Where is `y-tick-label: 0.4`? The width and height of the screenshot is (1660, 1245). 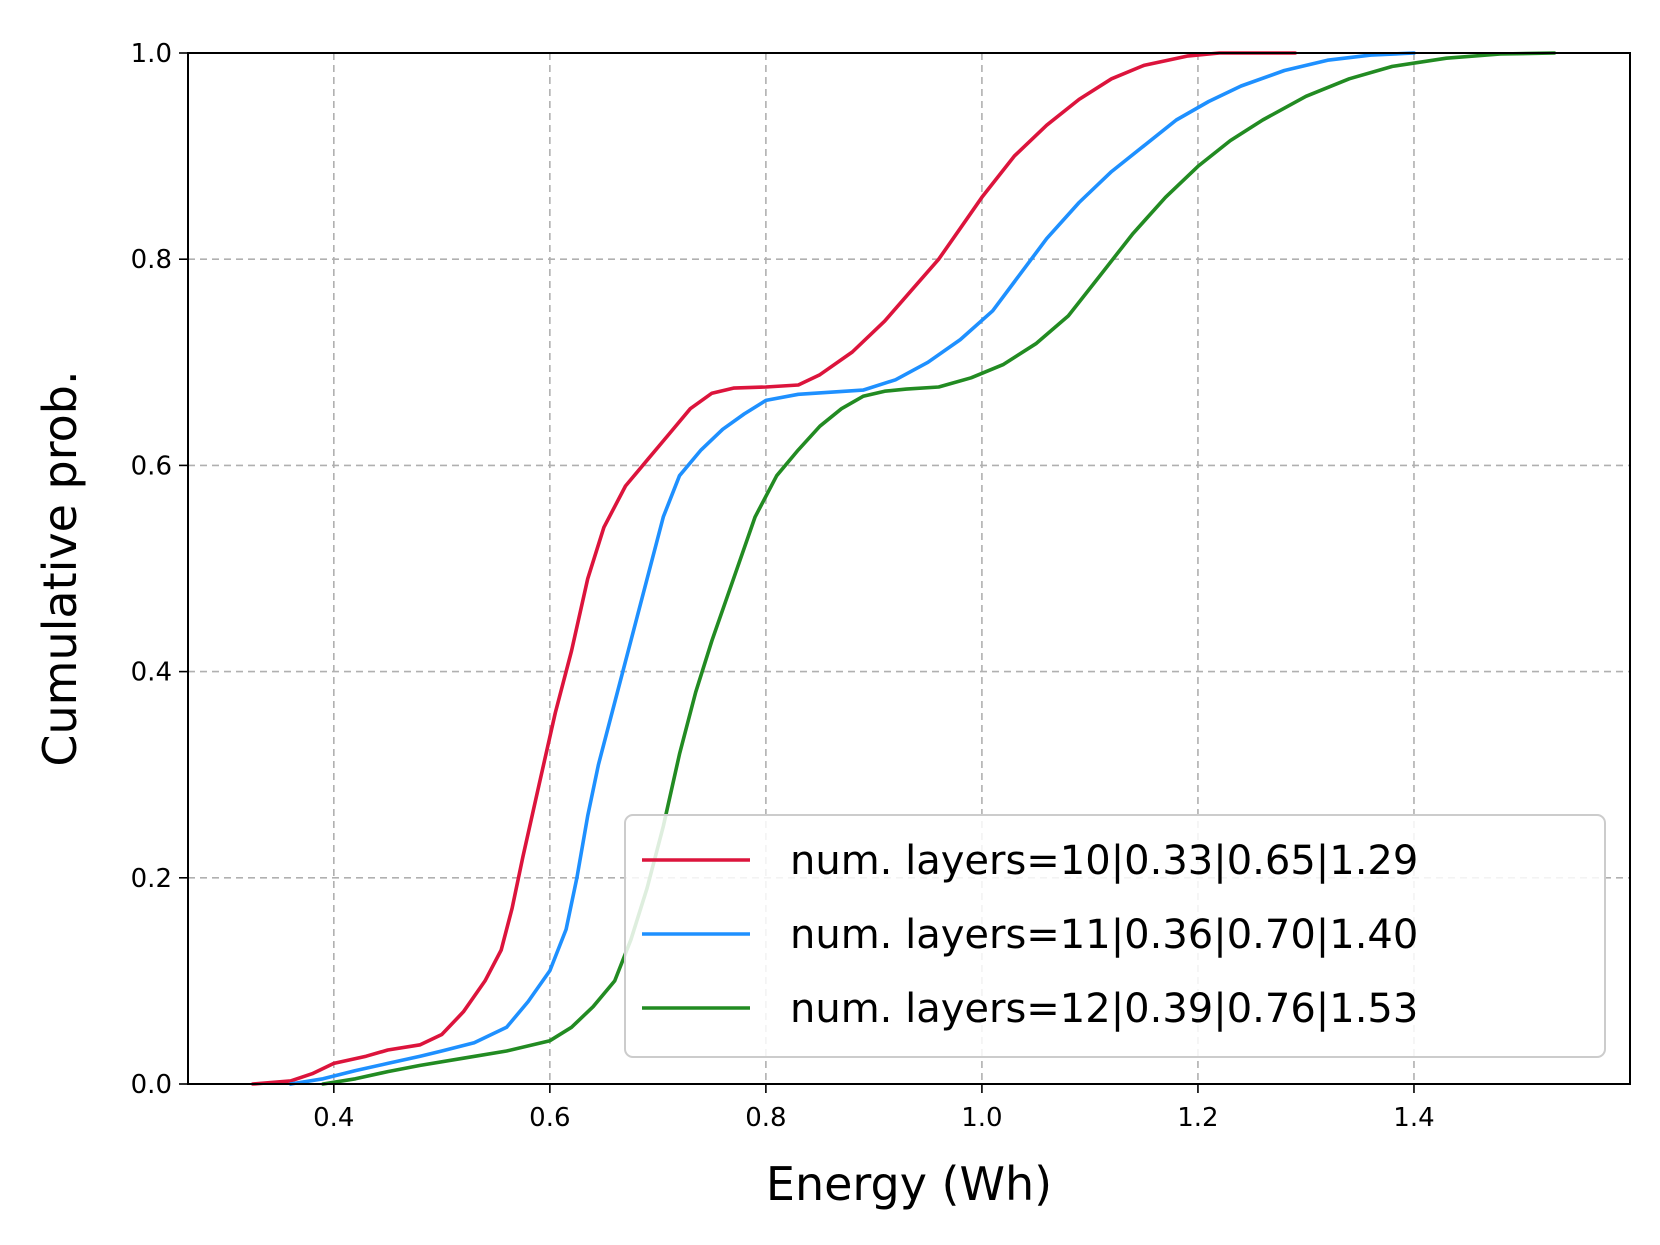 y-tick-label: 0.4 is located at coordinates (151, 673).